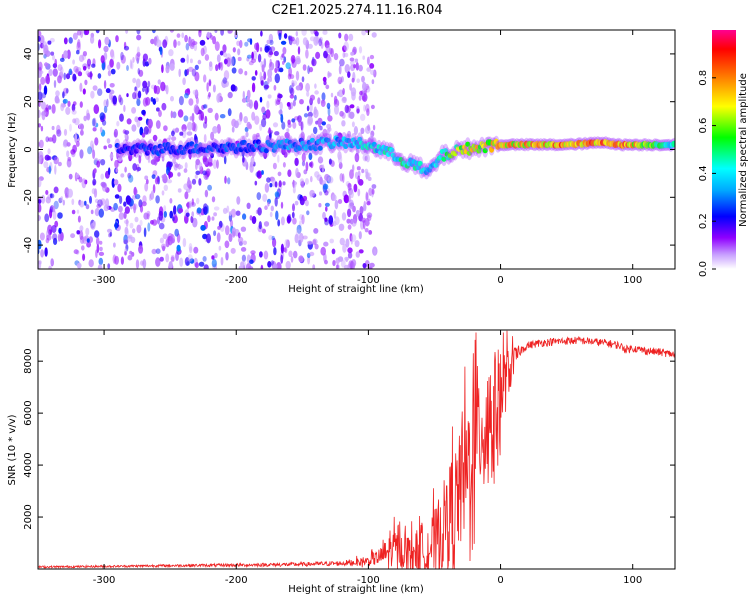 Image resolution: width=750 pixels, height=600 pixels. What do you see at coordinates (28, 245) in the screenshot?
I see `y-tick-label: -40` at bounding box center [28, 245].